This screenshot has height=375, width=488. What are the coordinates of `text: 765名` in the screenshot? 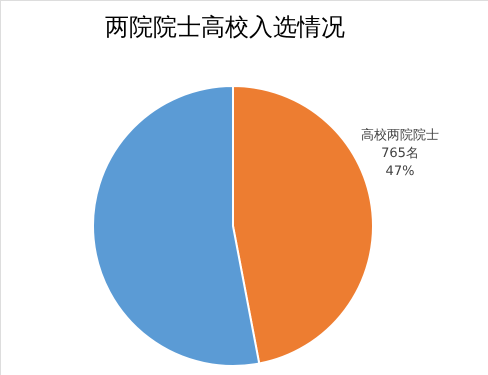 It's located at (400, 153).